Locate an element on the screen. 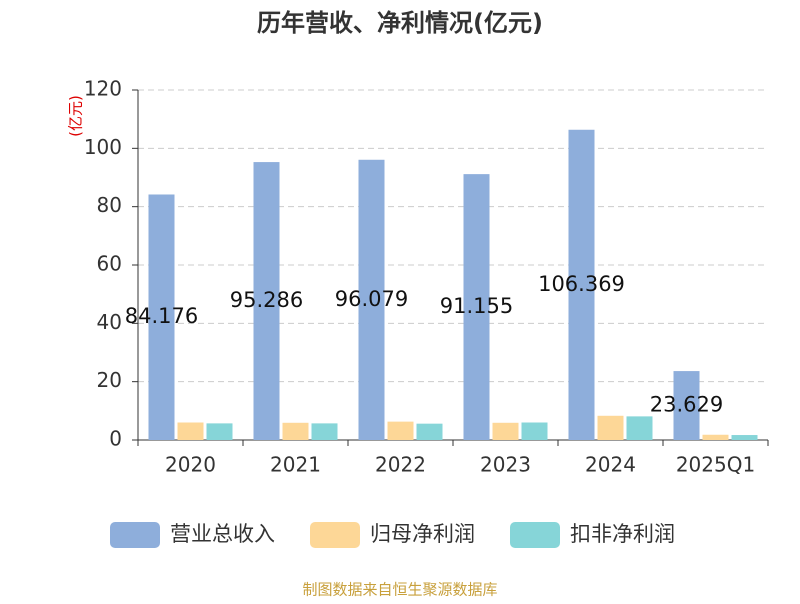  chart-title: 历年营收、净利情况(亿元) is located at coordinates (400, 23).